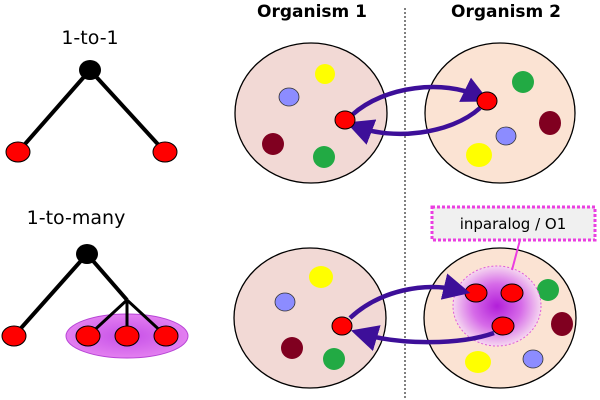  I want to click on inparalog-callout: inparalog / O1, so click(513, 238).